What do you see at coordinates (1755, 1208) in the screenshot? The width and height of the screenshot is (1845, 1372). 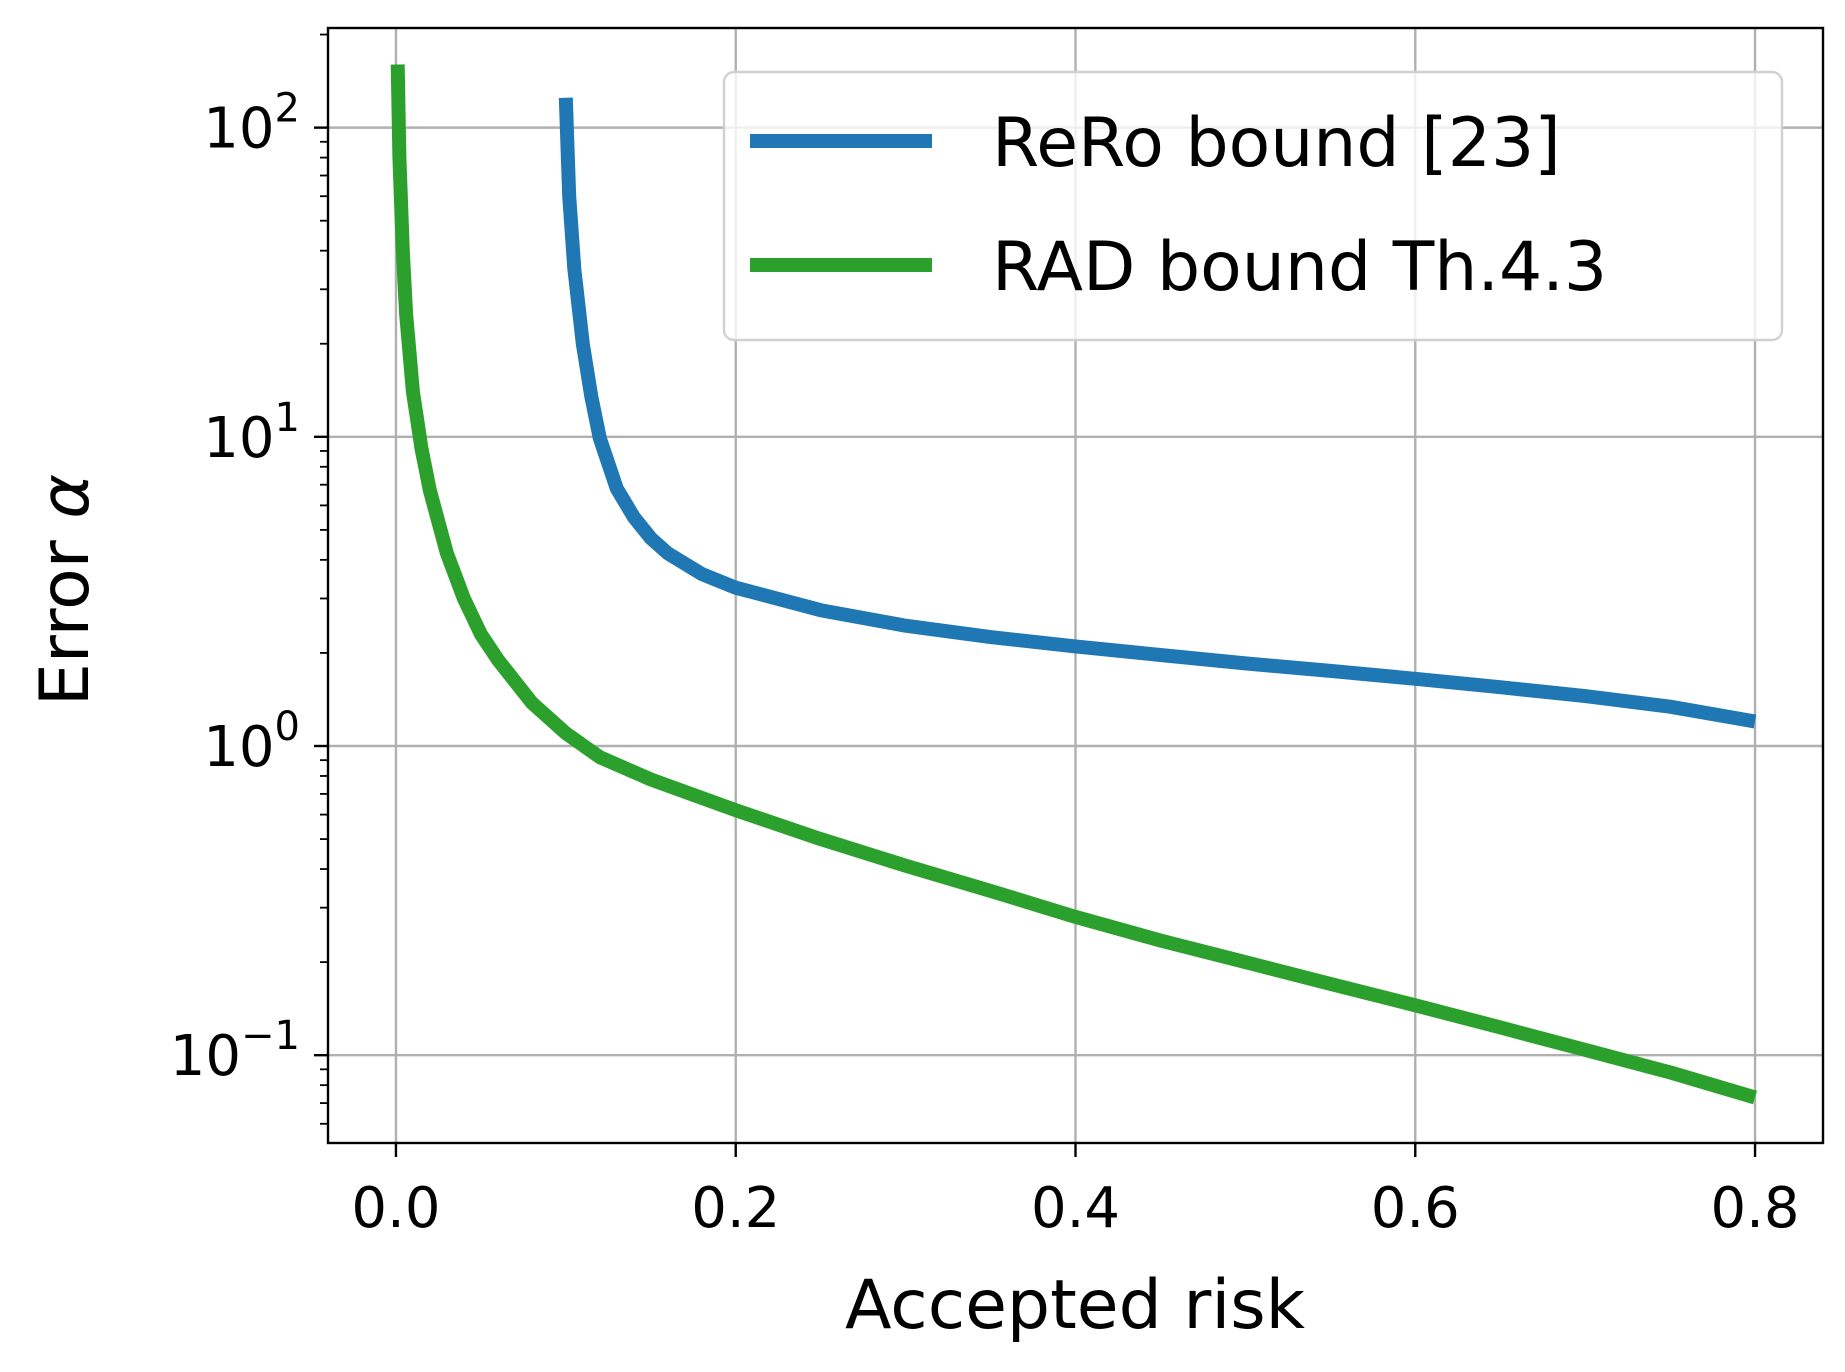 I see `x-tick-label-4: 0.8` at bounding box center [1755, 1208].